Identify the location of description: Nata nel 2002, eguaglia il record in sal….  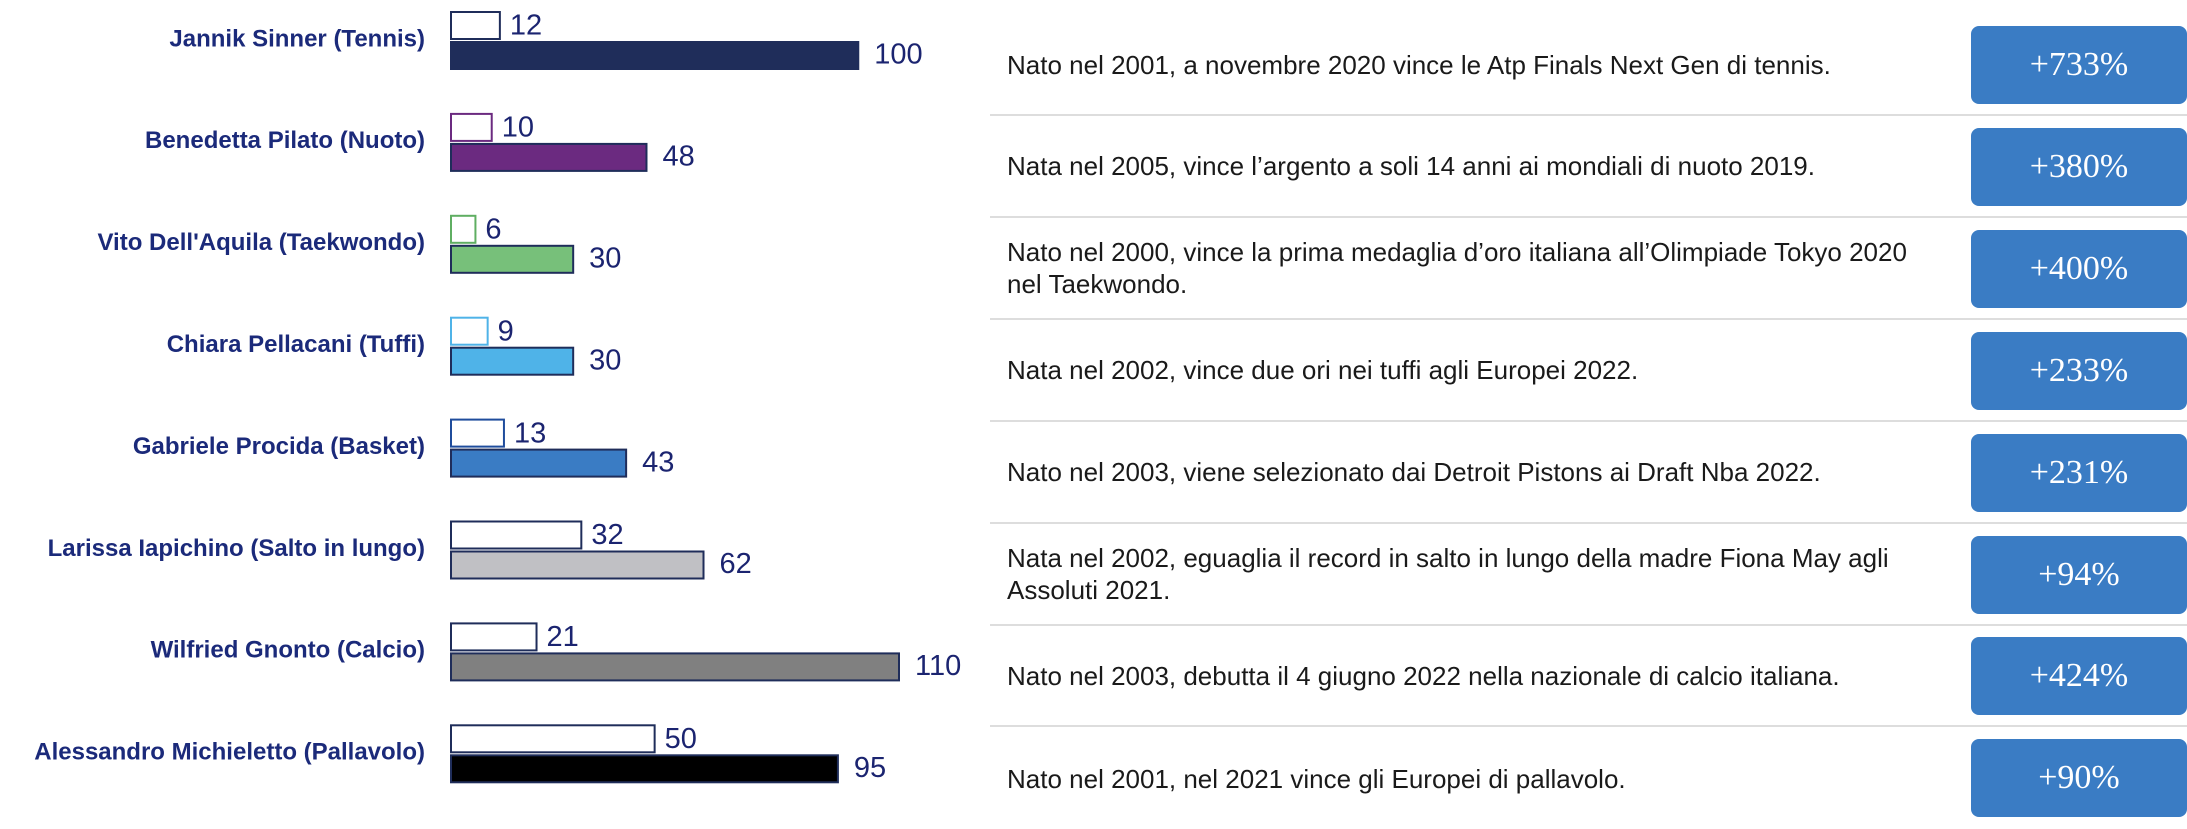
(1448, 574).